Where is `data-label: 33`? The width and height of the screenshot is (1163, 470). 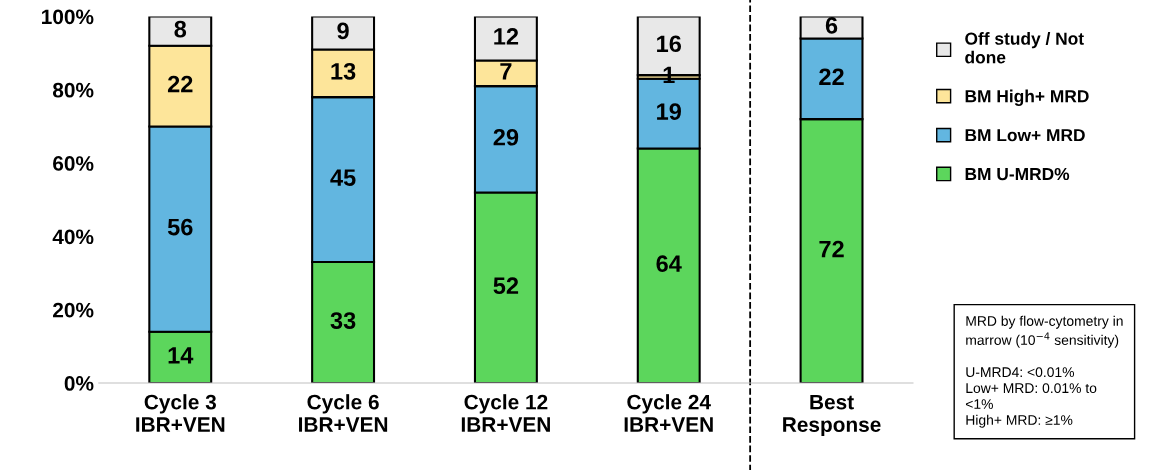 data-label: 33 is located at coordinates (343, 320).